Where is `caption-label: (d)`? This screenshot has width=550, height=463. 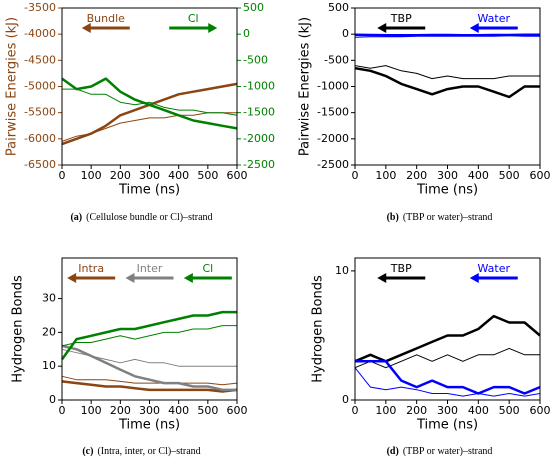
caption-label: (d) is located at coordinates (393, 451).